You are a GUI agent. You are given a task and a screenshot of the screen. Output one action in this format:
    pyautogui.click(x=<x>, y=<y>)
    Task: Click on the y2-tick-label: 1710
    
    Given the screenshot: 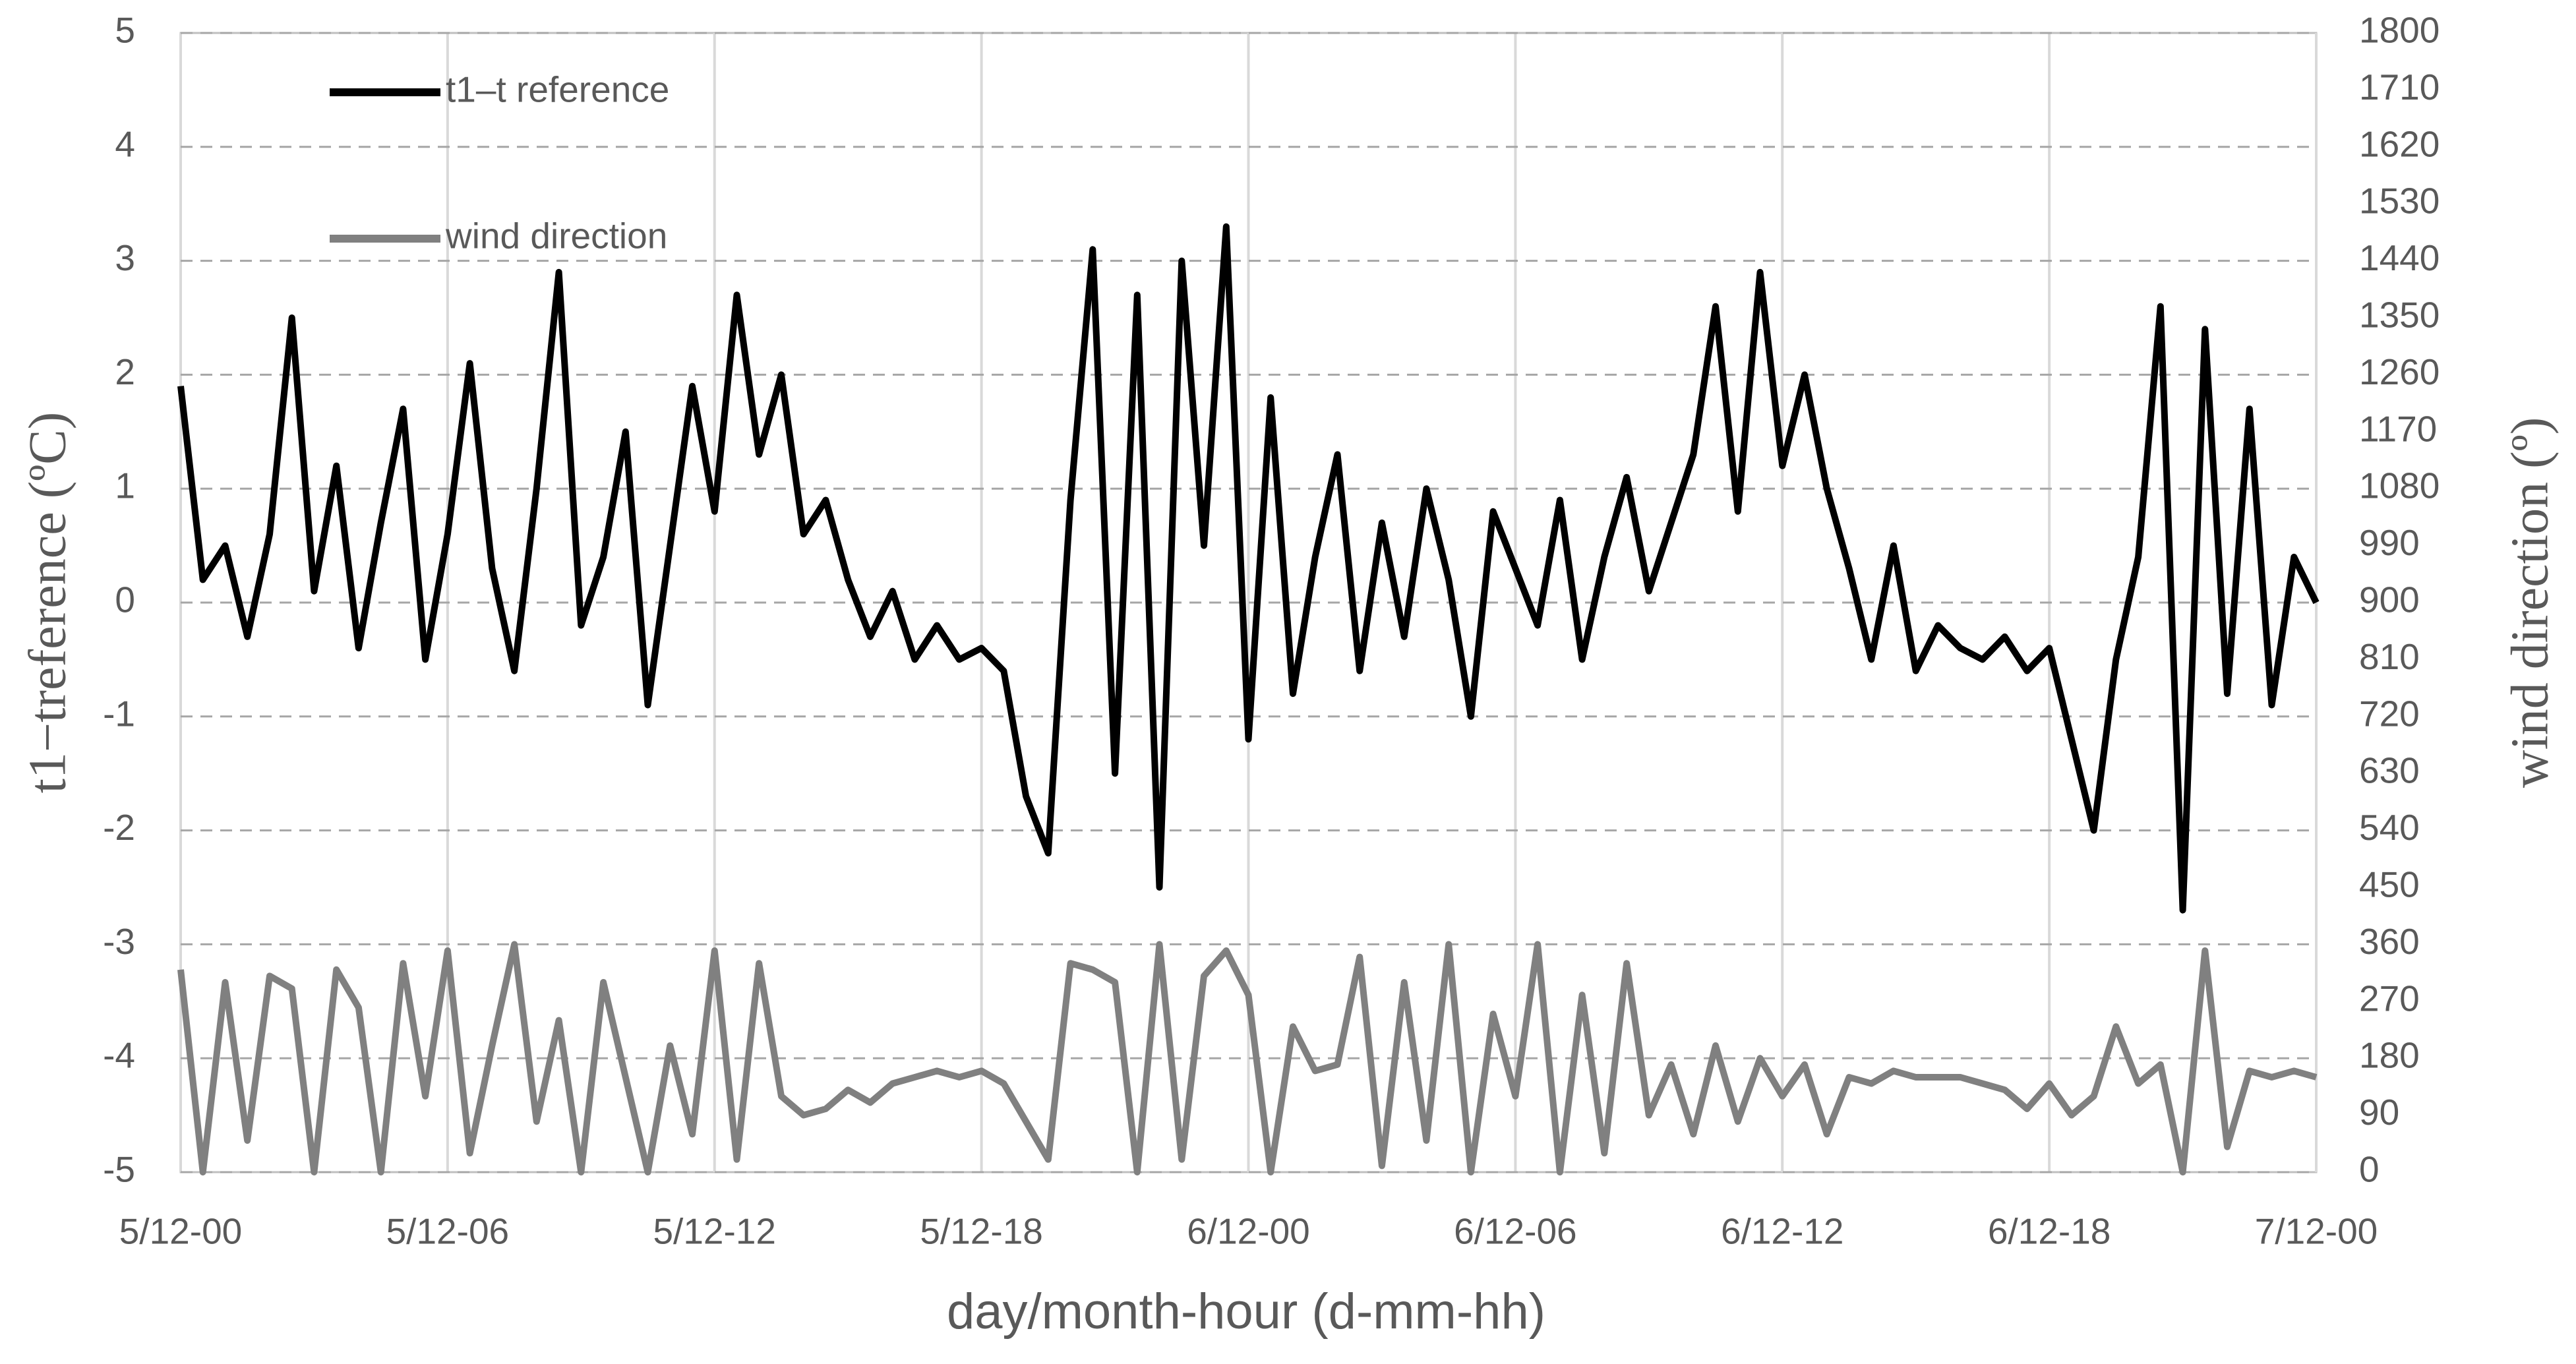 What is the action you would take?
    pyautogui.click(x=2399, y=87)
    